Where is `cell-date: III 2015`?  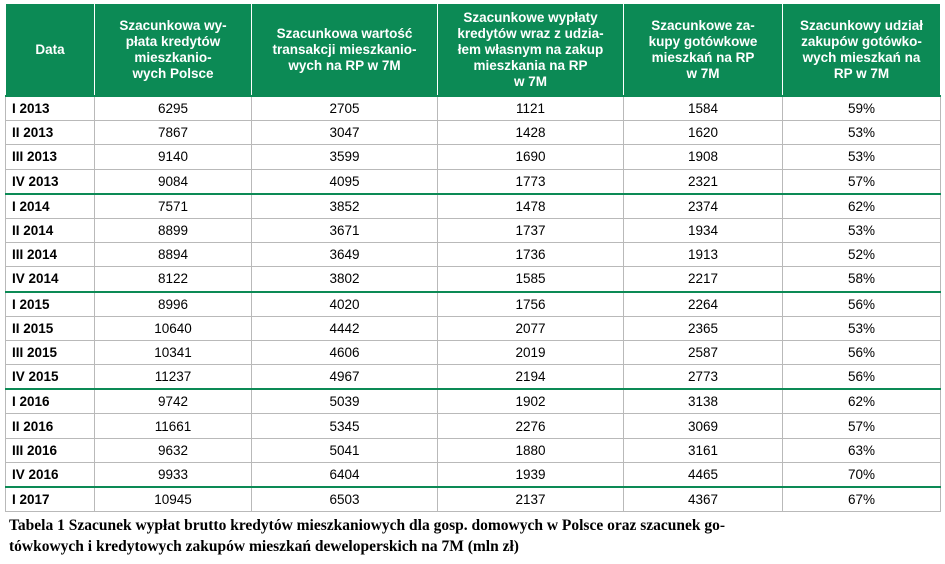
cell-date: III 2015 is located at coordinates (50, 353).